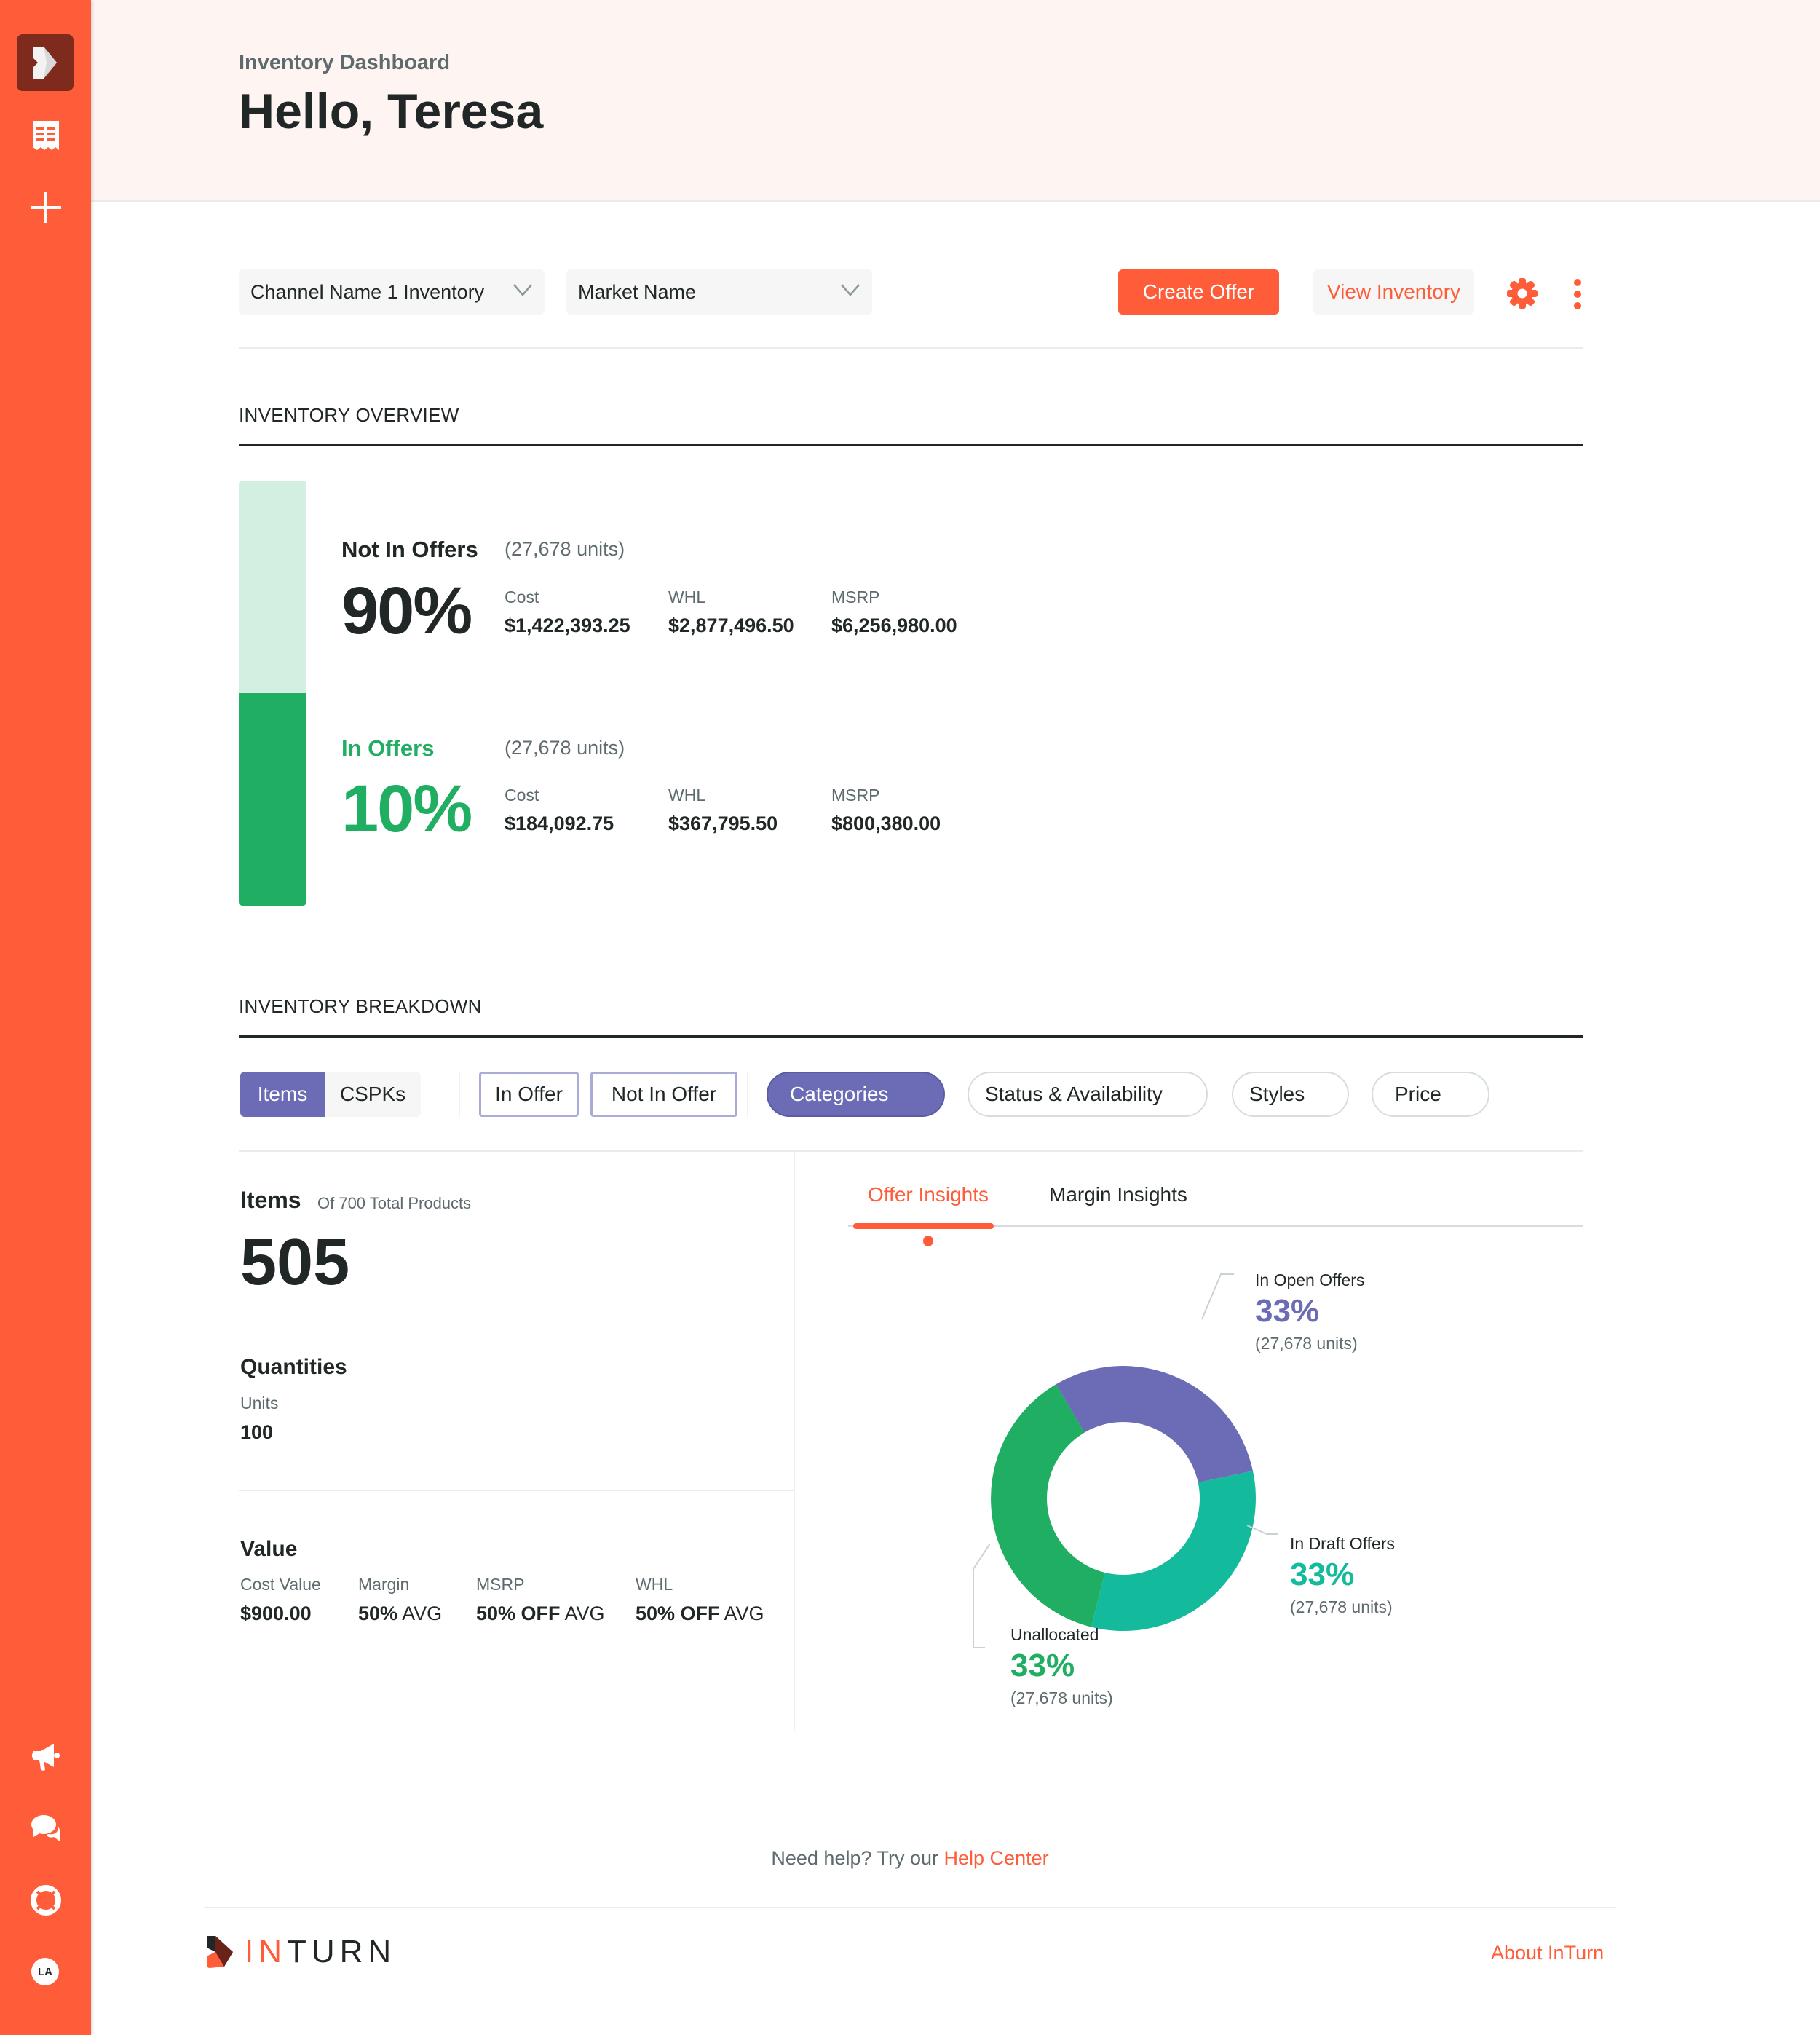 The image size is (1820, 2035). I want to click on footer-divider, so click(910, 1907).